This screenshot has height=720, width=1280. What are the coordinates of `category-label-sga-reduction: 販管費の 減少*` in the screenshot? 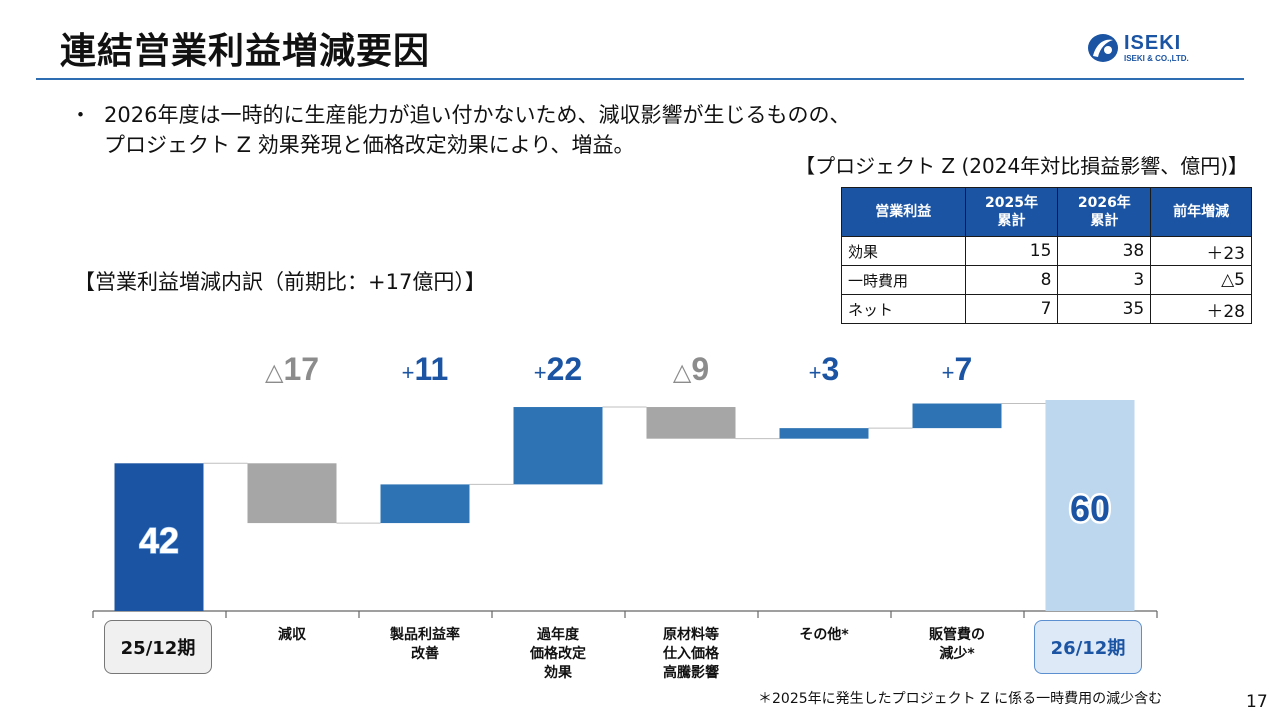 It's located at (957, 644).